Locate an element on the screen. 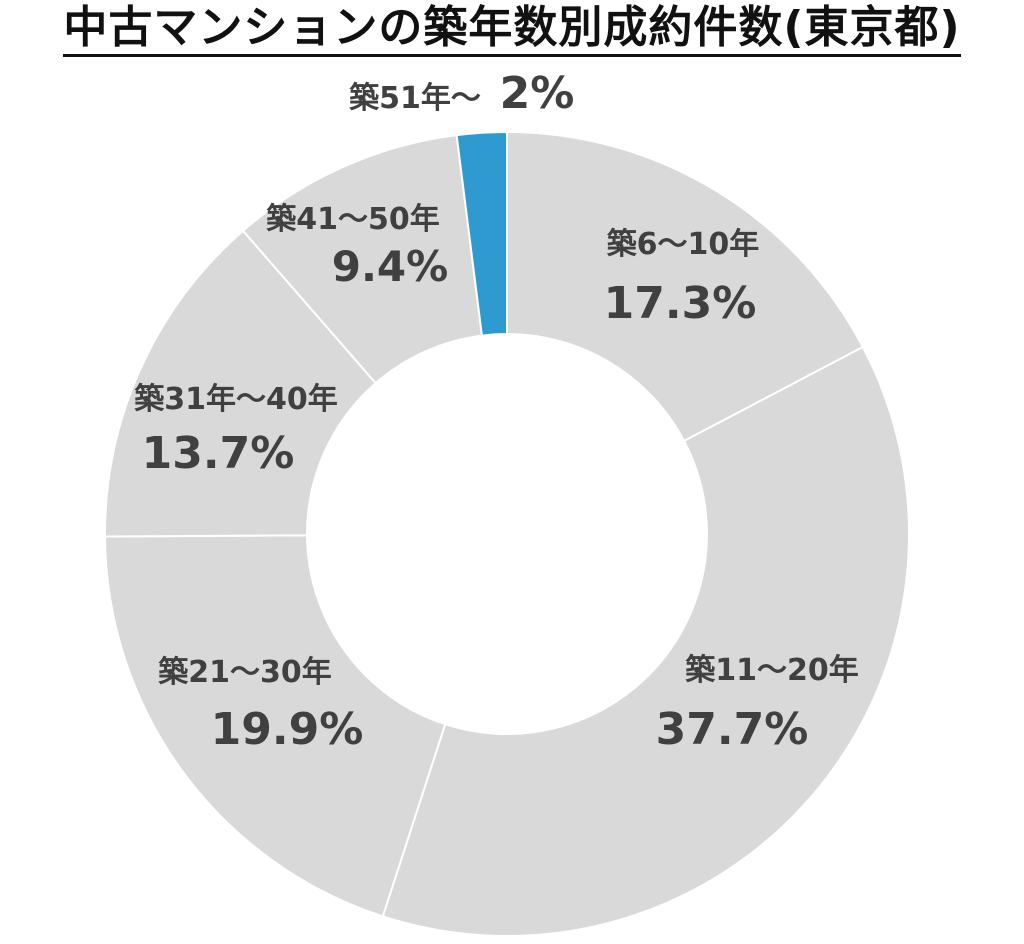 The width and height of the screenshot is (1024, 944). category-label-1: 築6～10年 is located at coordinates (683, 244).